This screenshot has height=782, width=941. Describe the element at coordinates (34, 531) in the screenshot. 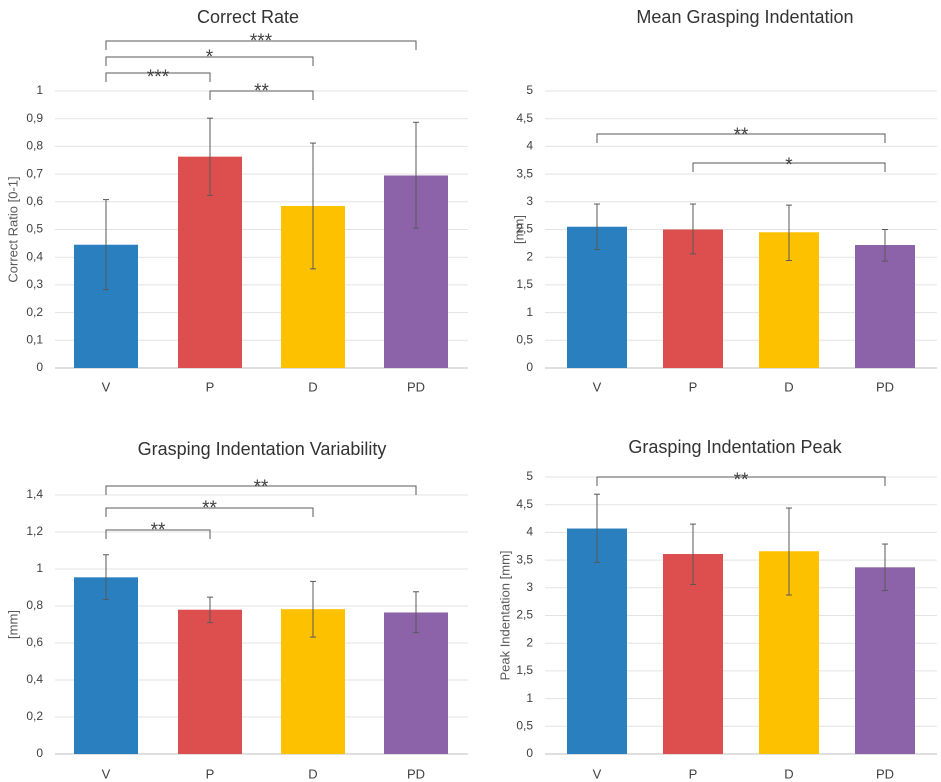

I see `y-tick-label: 1,2` at that location.